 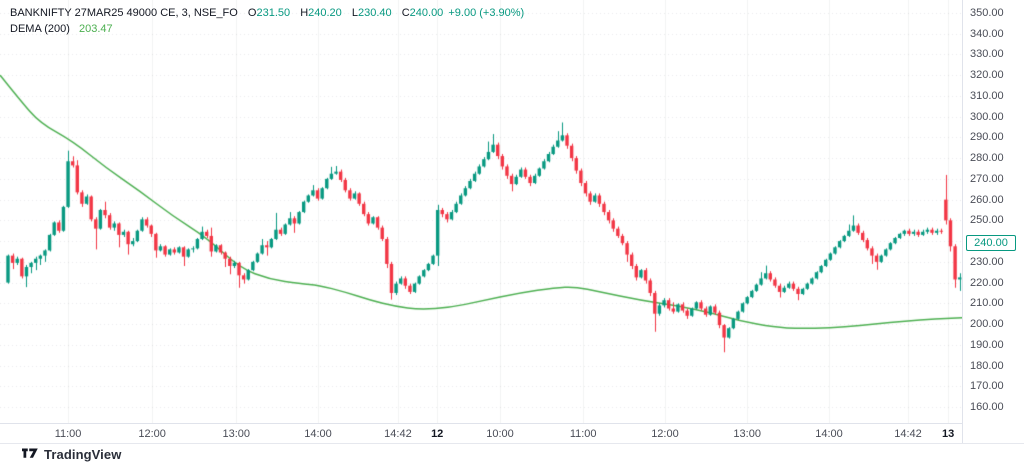 What do you see at coordinates (325, 13) in the screenshot?
I see `high-value: 240.20` at bounding box center [325, 13].